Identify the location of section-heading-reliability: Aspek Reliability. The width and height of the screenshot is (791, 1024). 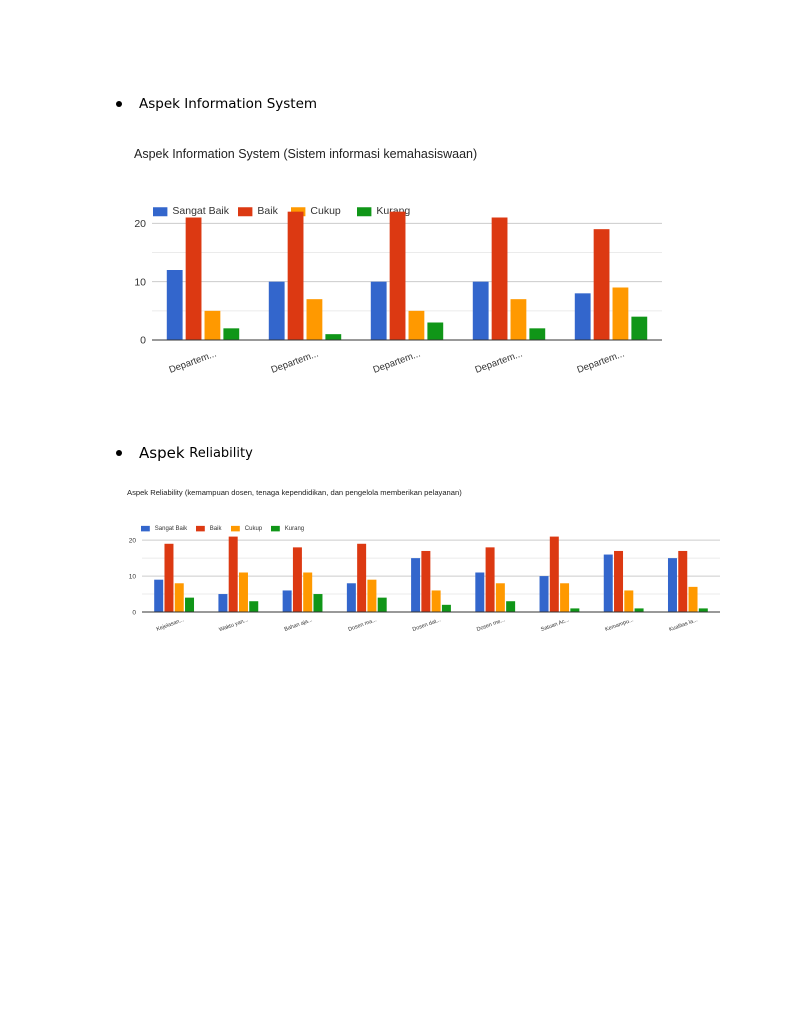
(184, 453).